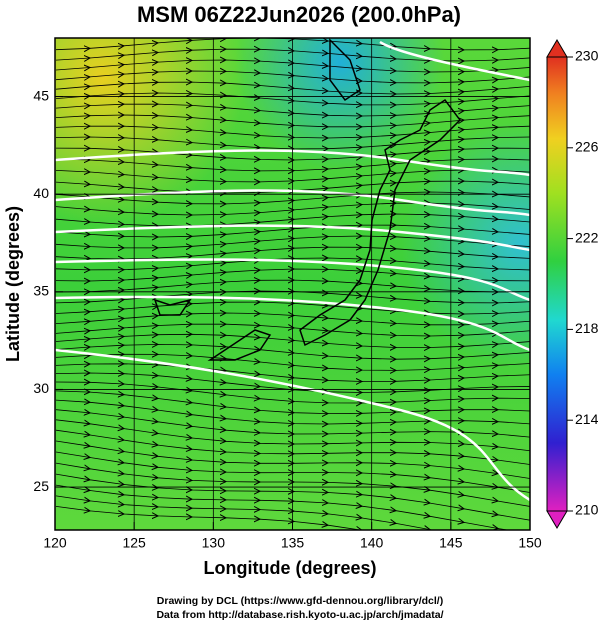 Image resolution: width=599 pixels, height=630 pixels. What do you see at coordinates (557, 519) in the screenshot?
I see `colorbar-min-arrow` at bounding box center [557, 519].